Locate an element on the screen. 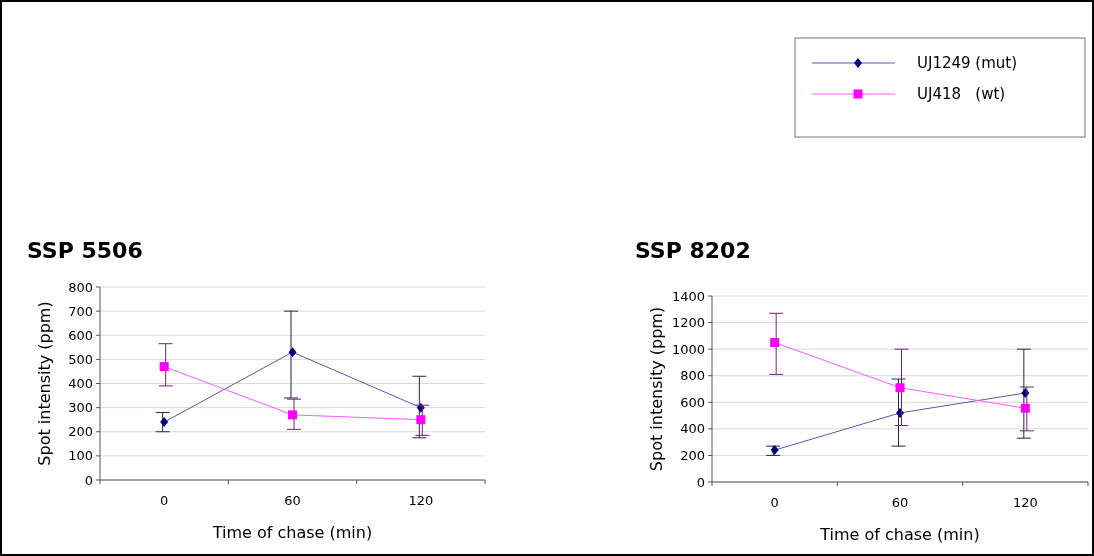  chart-title: SSP 5506 is located at coordinates (85, 250).